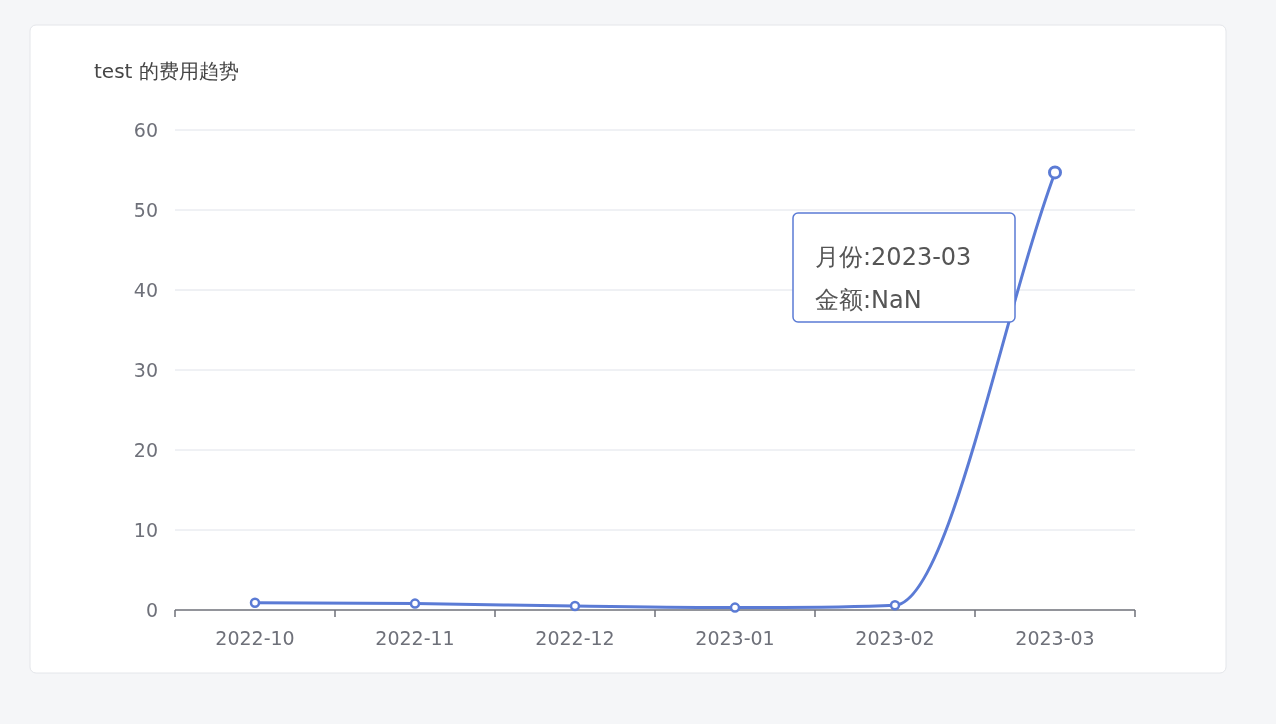 The image size is (1276, 724). I want to click on chart-title: test 的费用趋势, so click(166, 71).